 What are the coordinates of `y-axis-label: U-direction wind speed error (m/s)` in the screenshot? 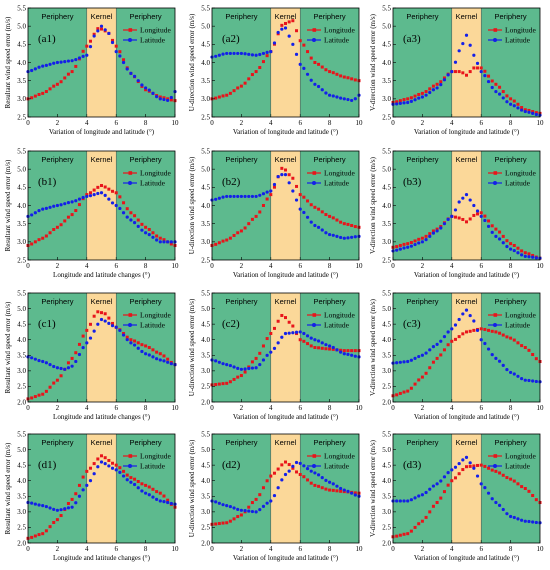 It's located at (192, 205).